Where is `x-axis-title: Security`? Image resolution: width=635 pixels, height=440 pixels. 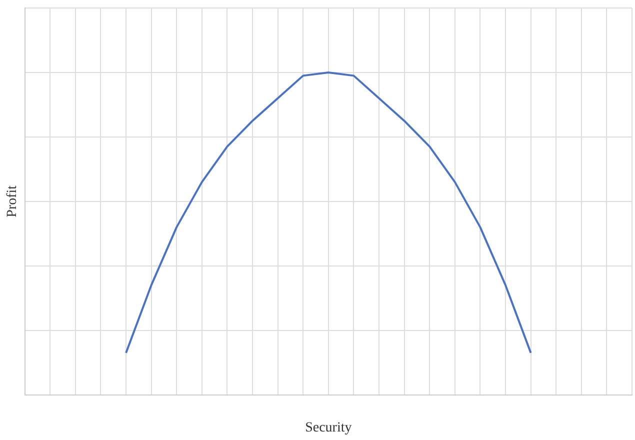
x-axis-title: Security is located at coordinates (328, 428).